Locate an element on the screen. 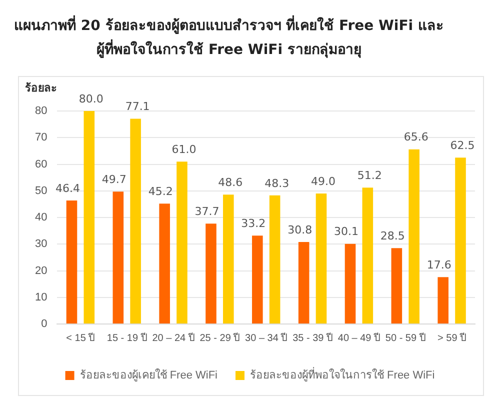 The image size is (500, 404). data-label: 17.6 is located at coordinates (439, 265).